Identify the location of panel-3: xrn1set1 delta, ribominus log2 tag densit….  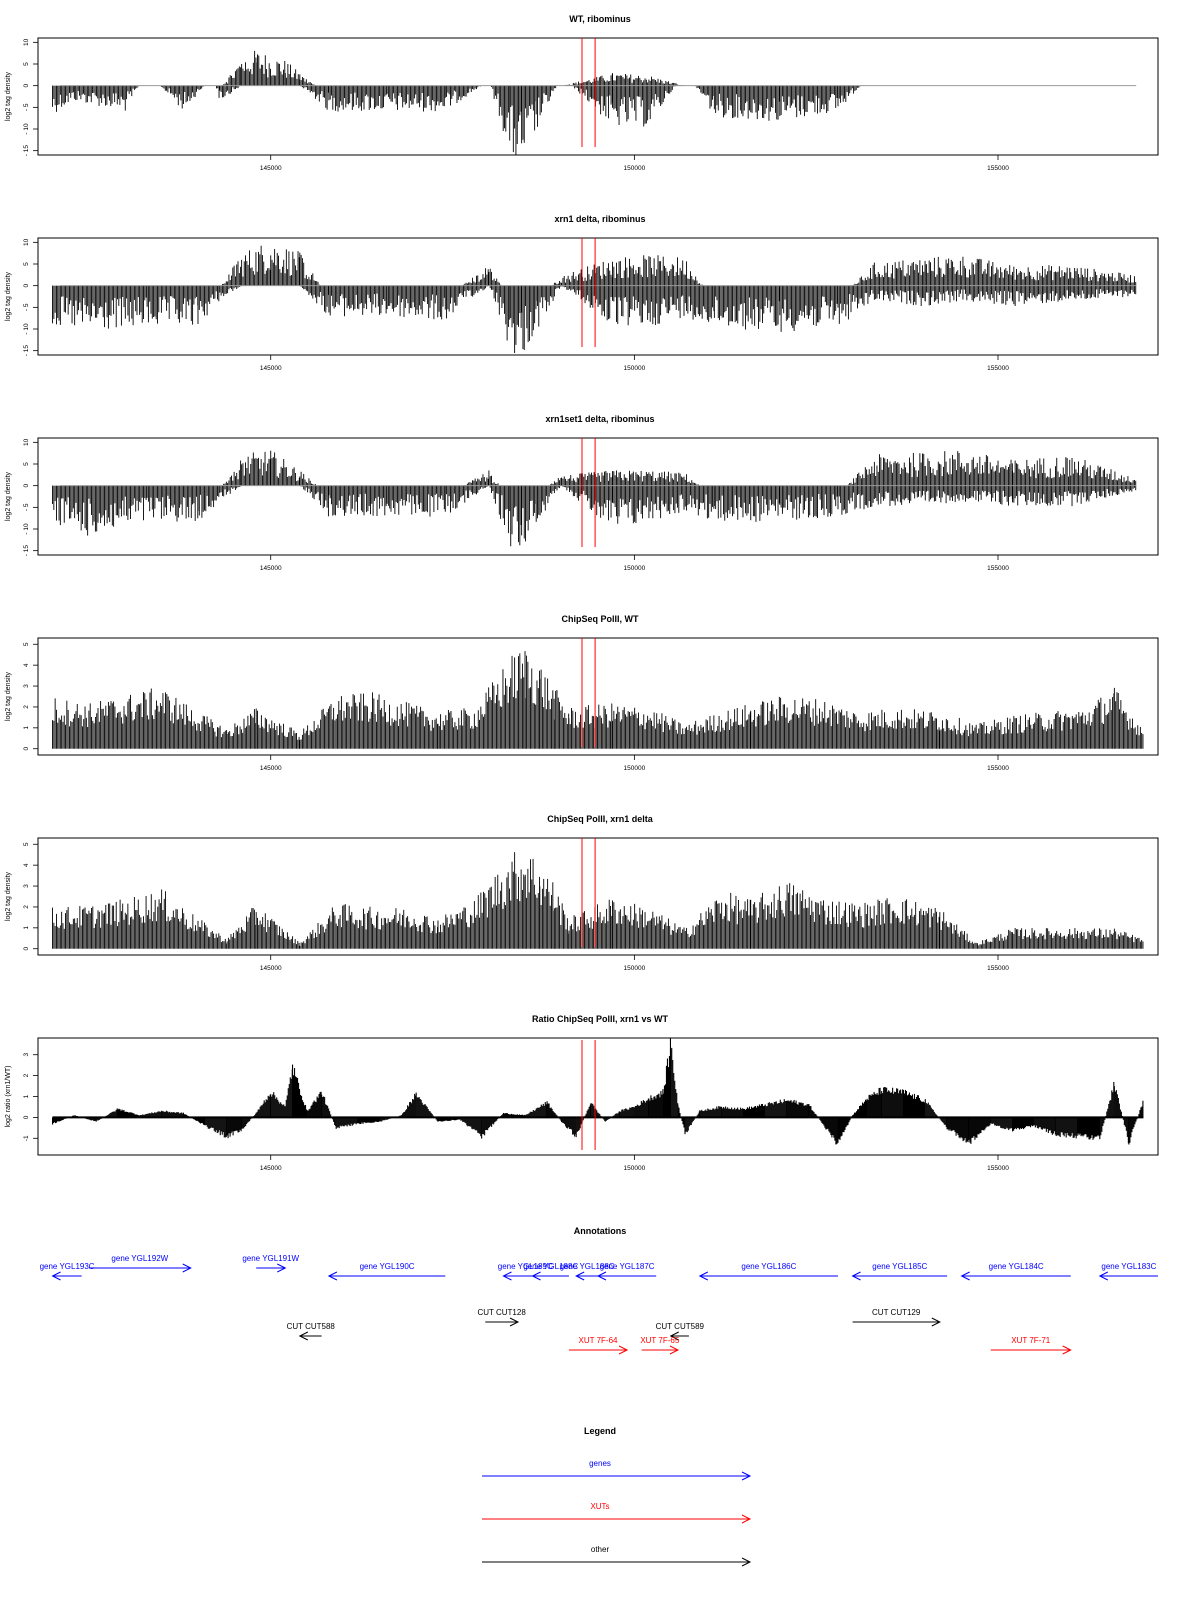
(581, 493).